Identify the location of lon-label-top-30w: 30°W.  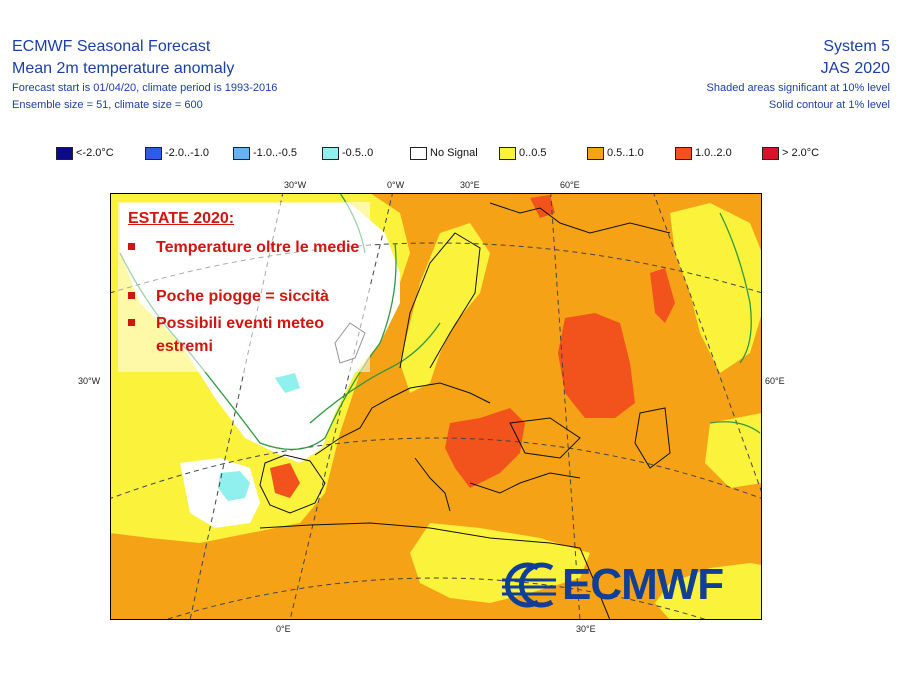
(295, 185).